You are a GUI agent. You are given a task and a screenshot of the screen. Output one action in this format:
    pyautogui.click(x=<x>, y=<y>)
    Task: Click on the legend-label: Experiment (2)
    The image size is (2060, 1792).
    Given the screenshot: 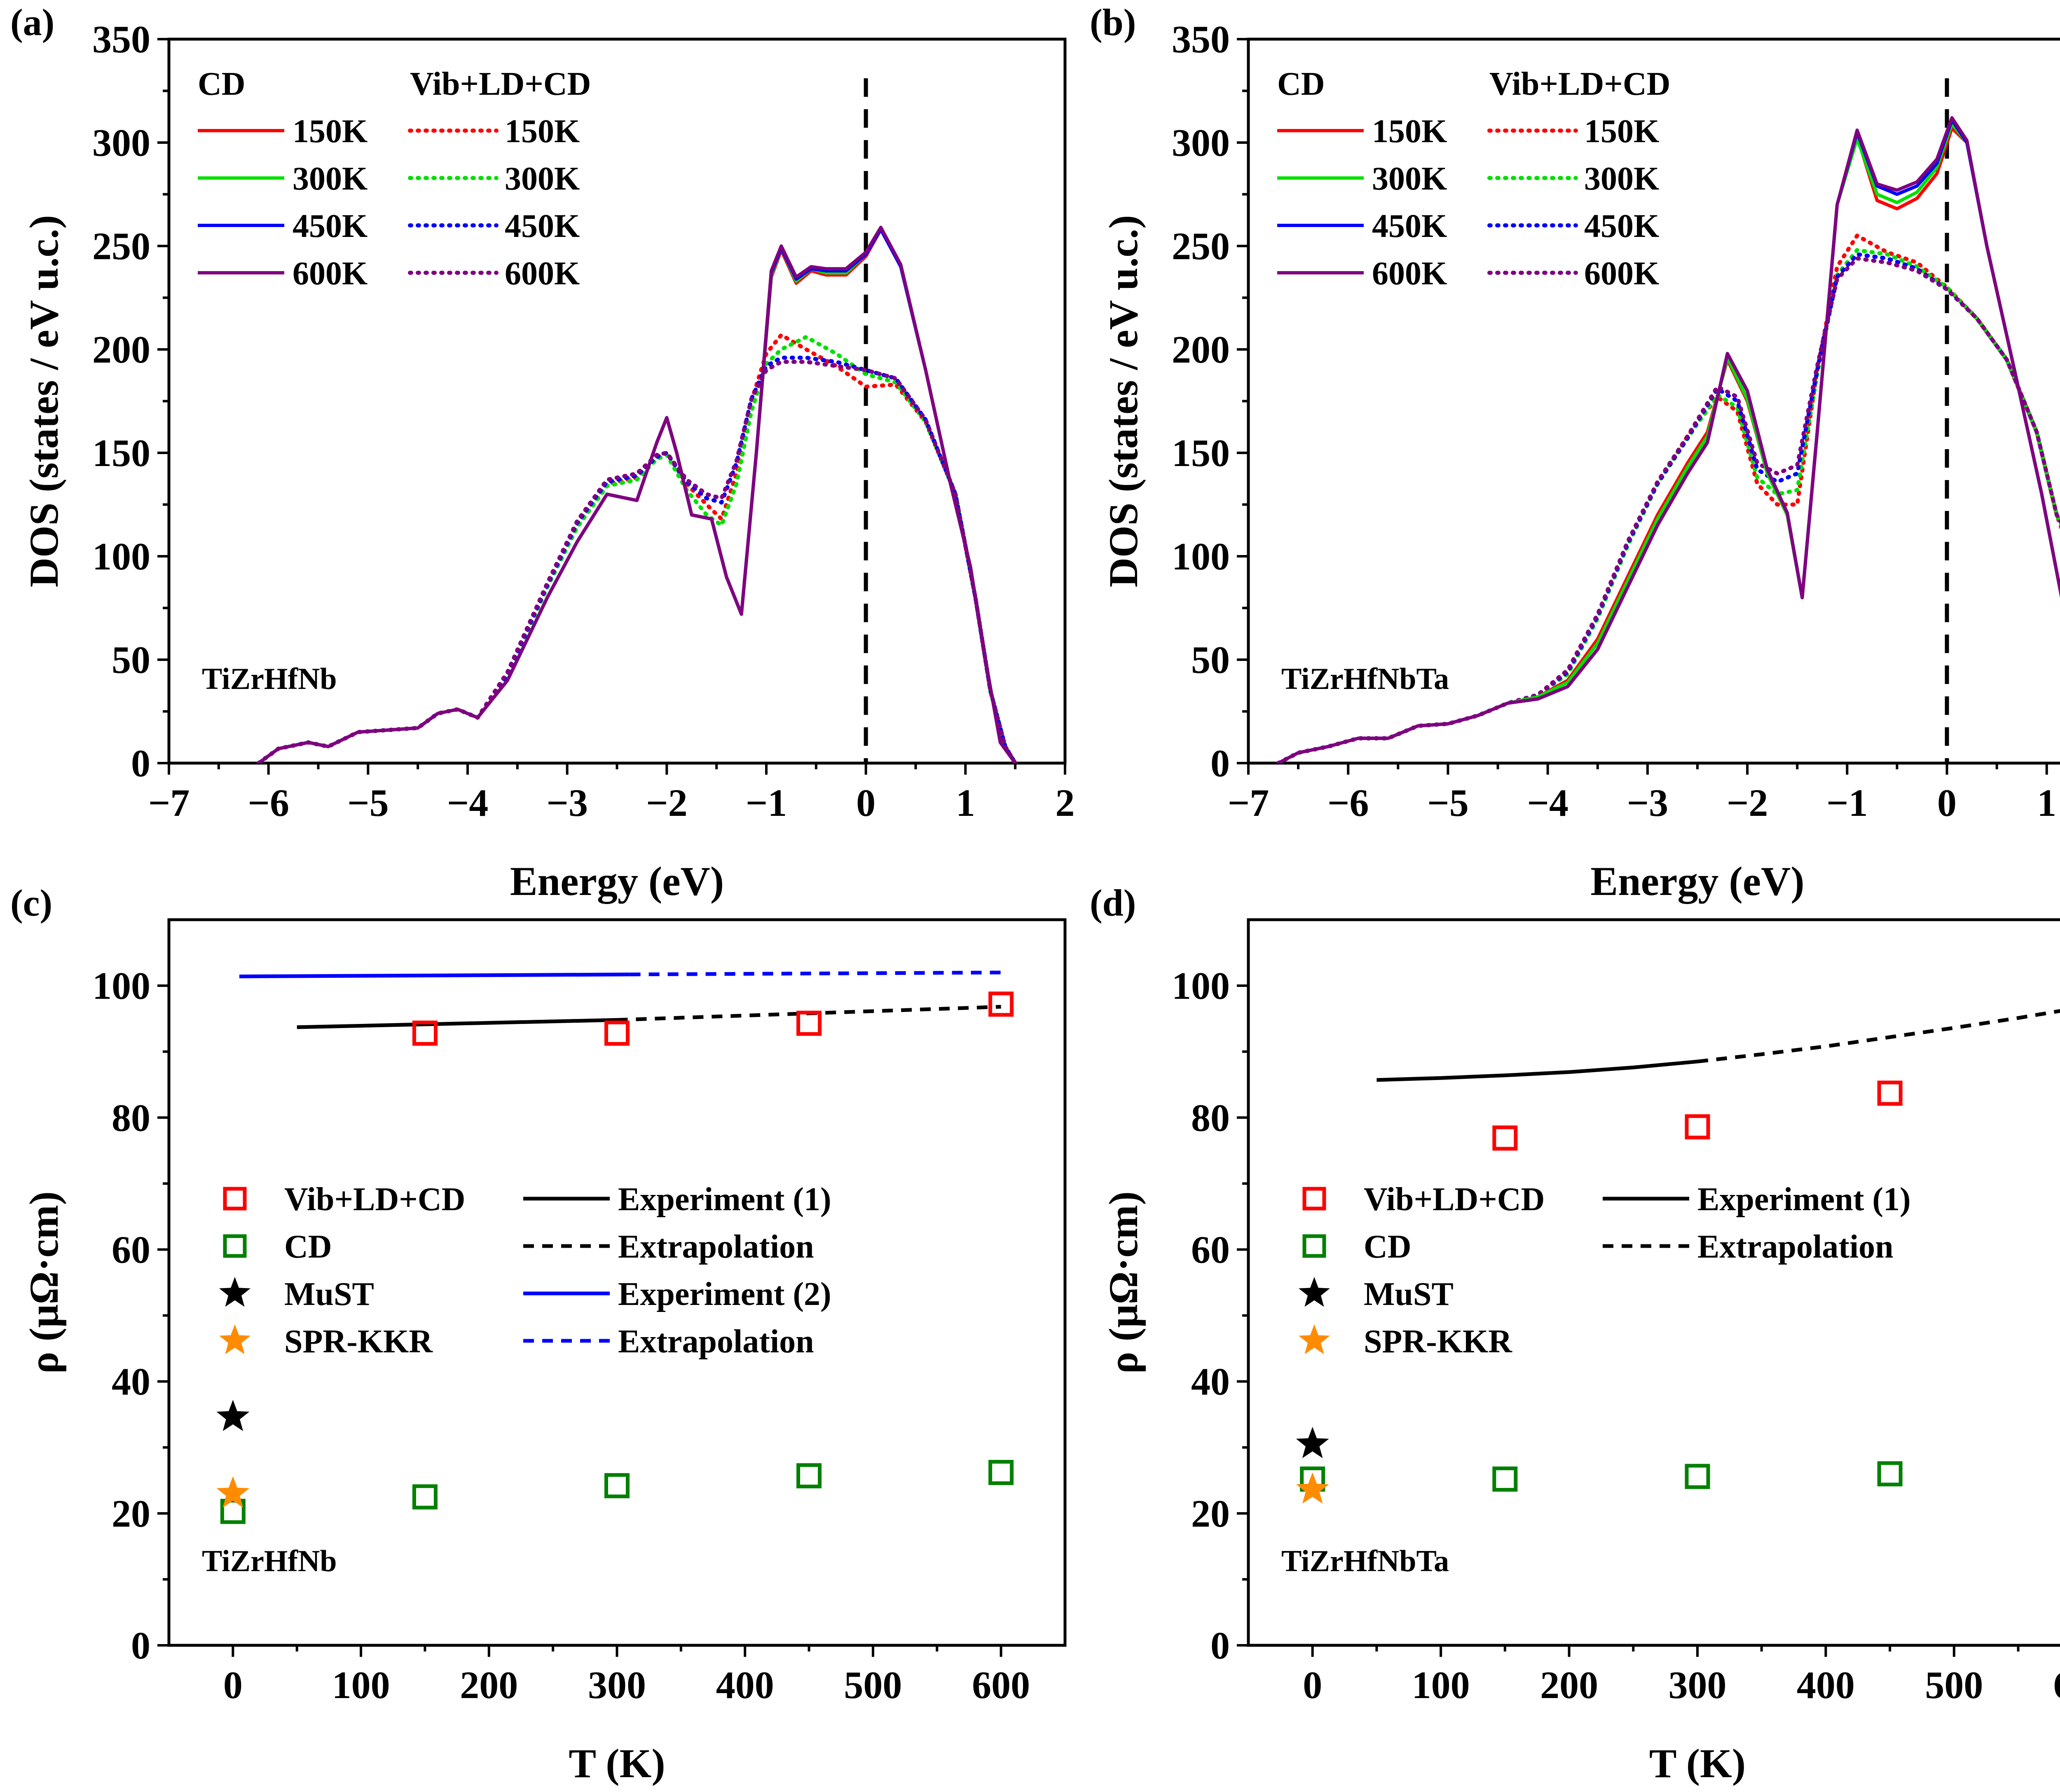 What is the action you would take?
    pyautogui.click(x=724, y=1294)
    